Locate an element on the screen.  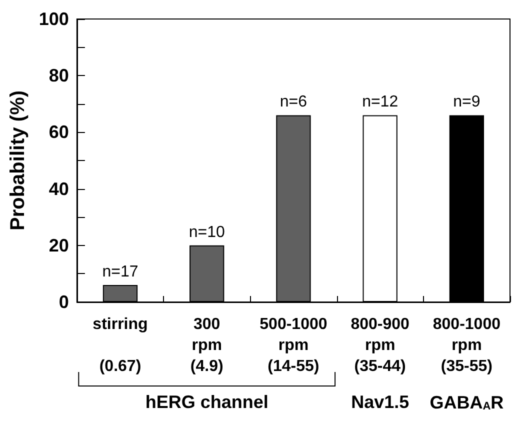
annotation: n=6 is located at coordinates (294, 102).